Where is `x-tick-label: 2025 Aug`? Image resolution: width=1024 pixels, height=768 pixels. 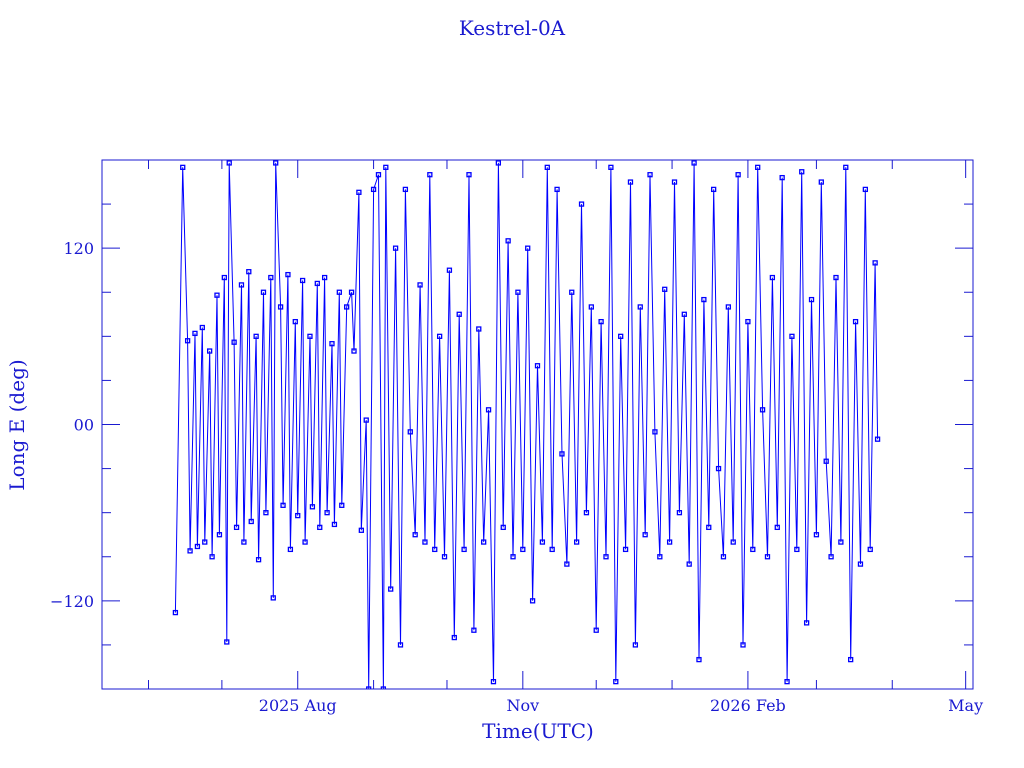 x-tick-label: 2025 Aug is located at coordinates (298, 705).